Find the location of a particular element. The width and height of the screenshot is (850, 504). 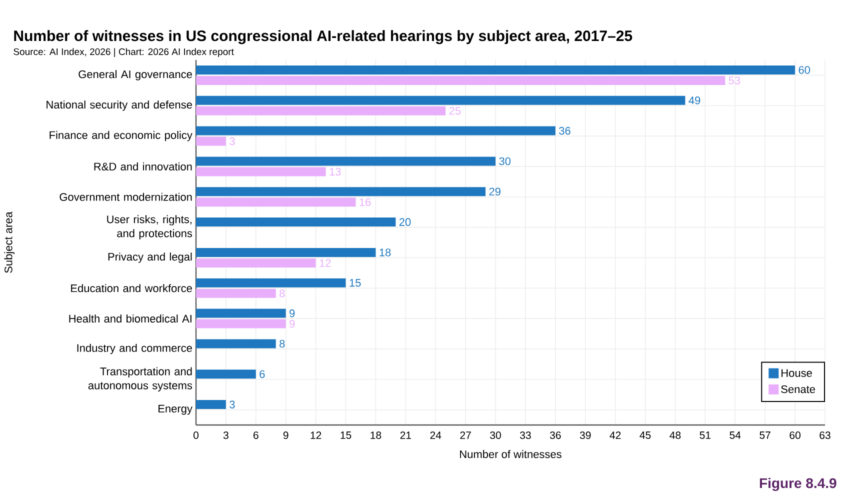

x-tick-label: 6 is located at coordinates (256, 435).